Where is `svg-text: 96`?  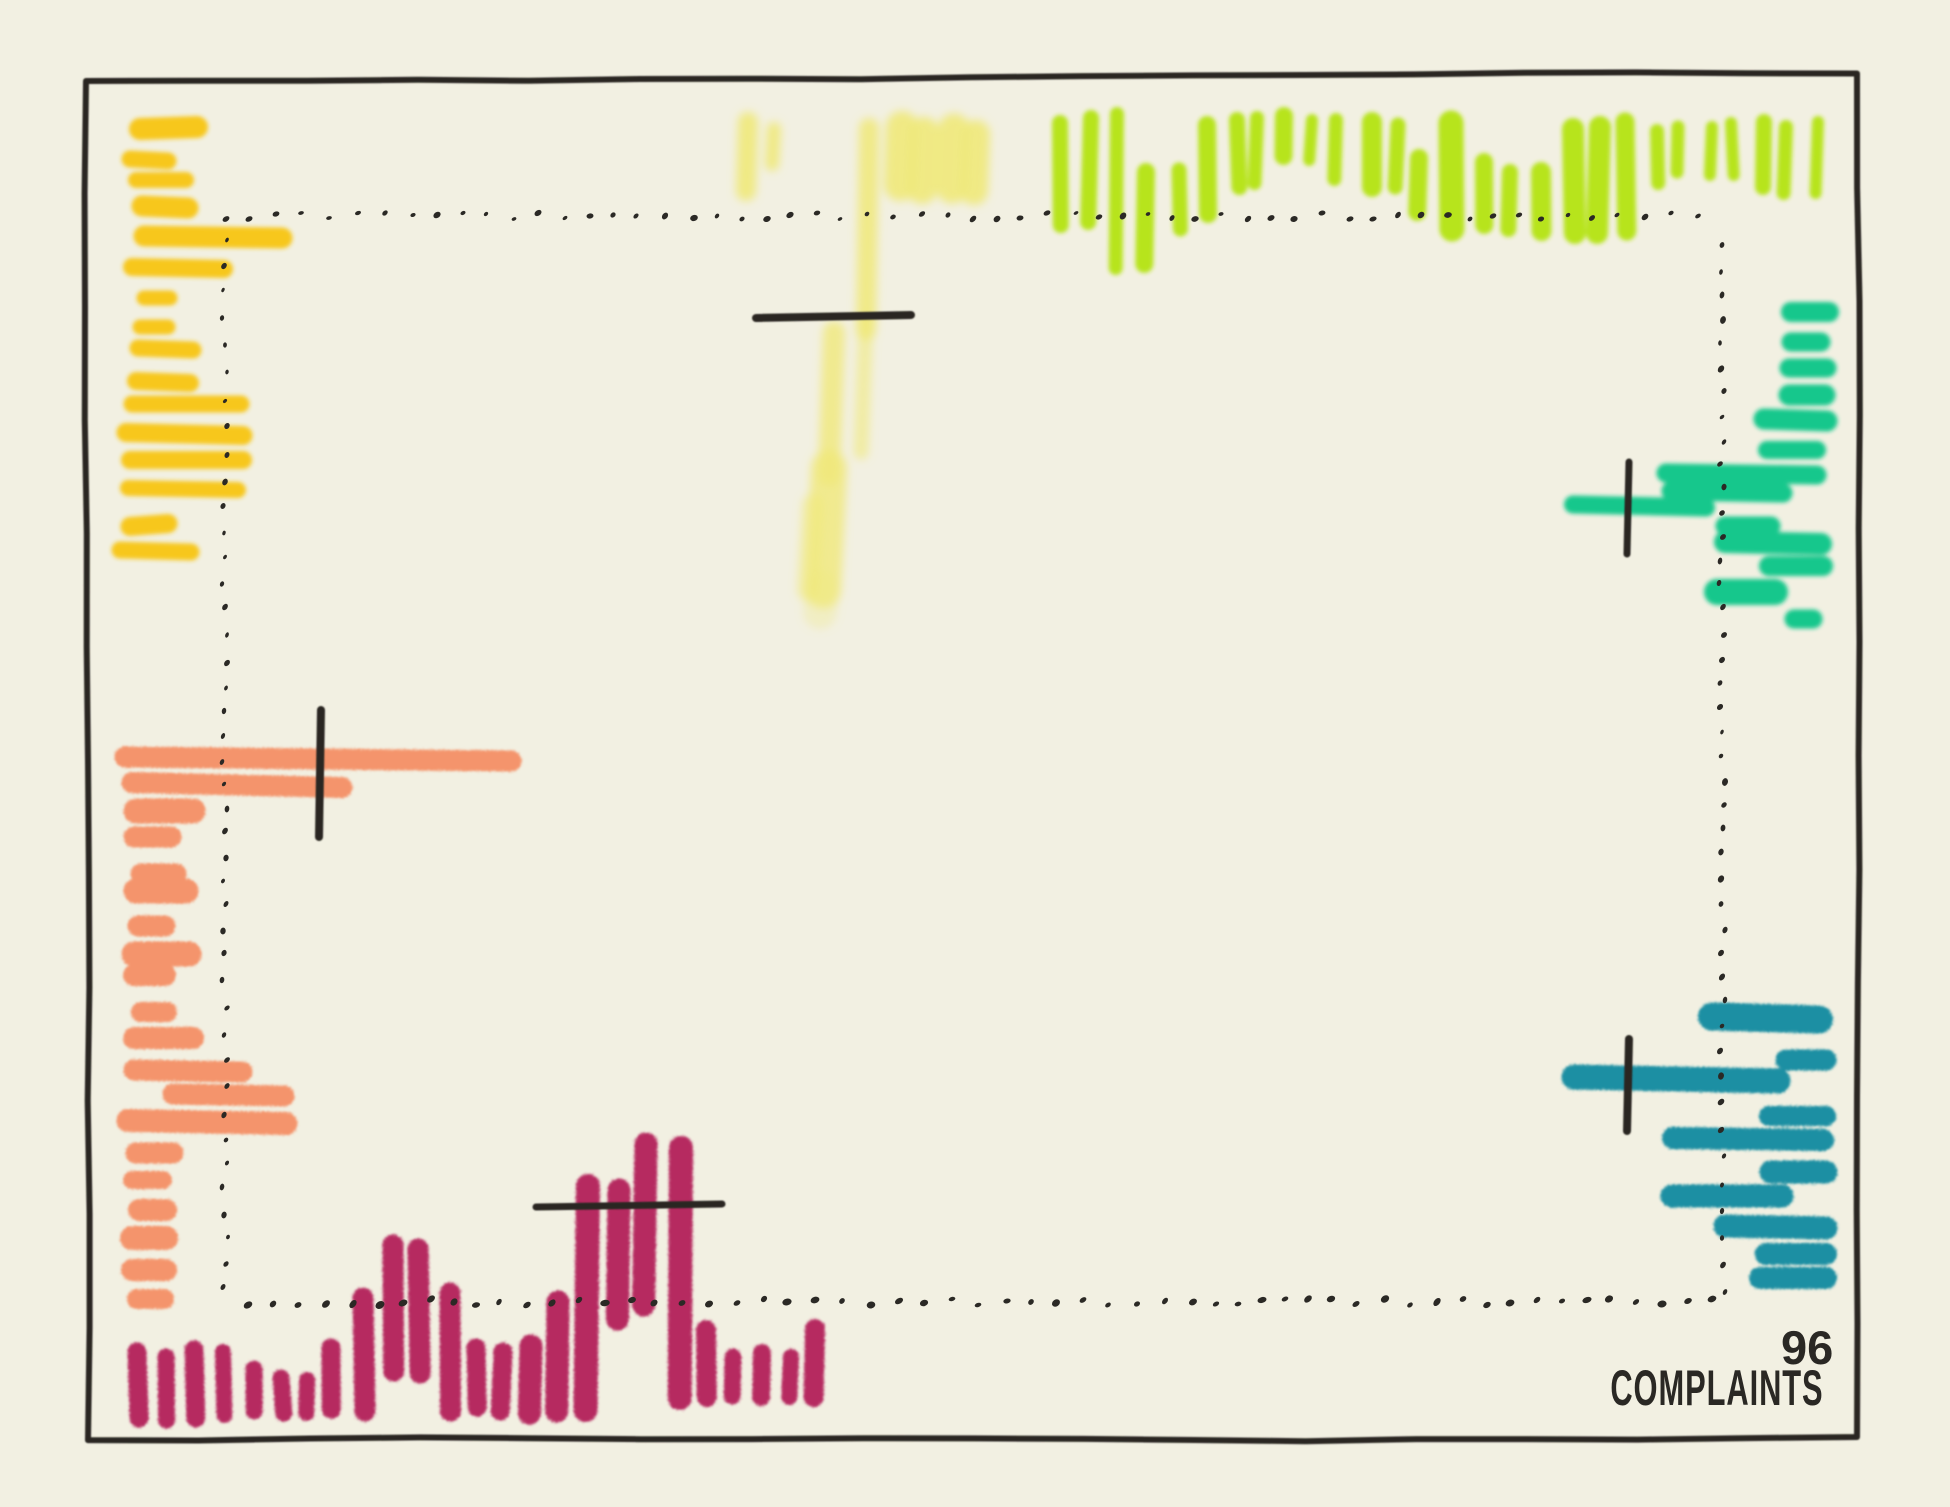
svg-text: 96 is located at coordinates (1807, 1347).